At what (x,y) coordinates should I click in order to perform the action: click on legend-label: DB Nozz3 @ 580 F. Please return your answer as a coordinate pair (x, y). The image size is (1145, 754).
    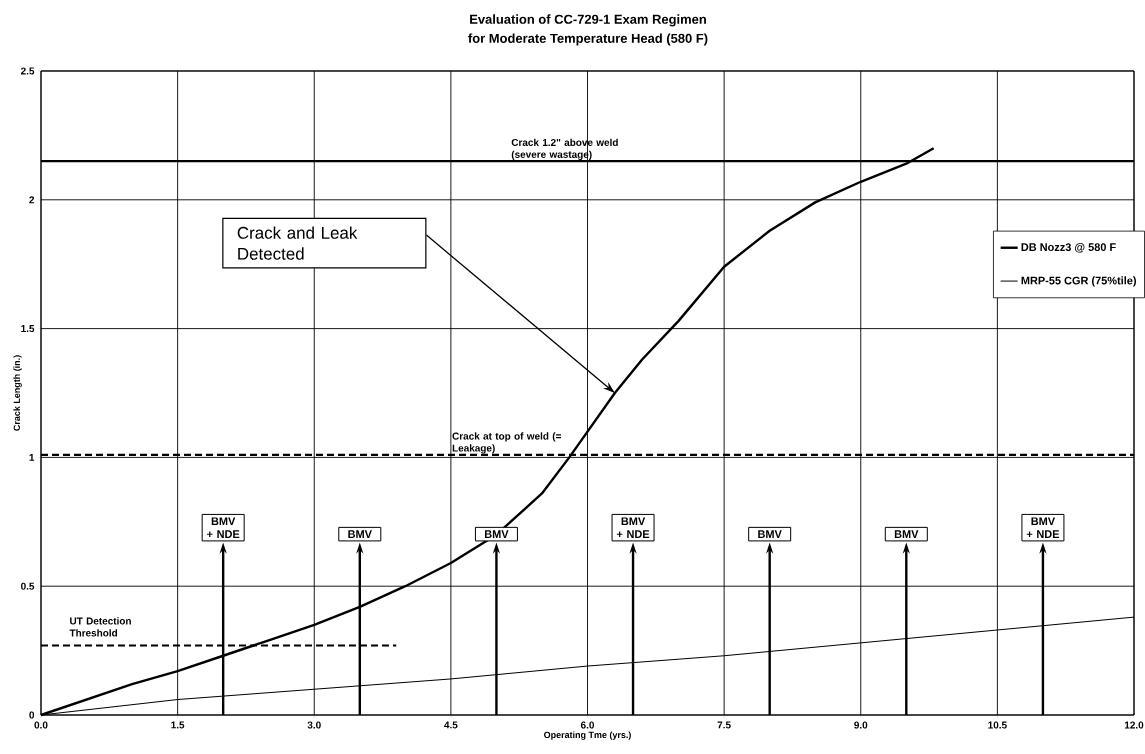
    Looking at the image, I should click on (1068, 248).